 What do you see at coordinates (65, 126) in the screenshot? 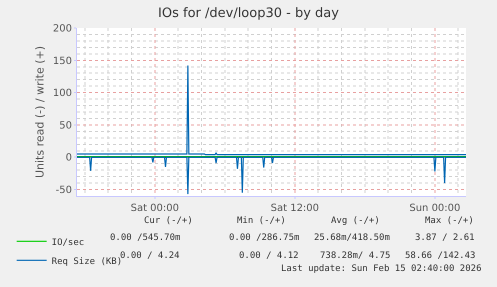
I see `y-tick-label: 50` at bounding box center [65, 126].